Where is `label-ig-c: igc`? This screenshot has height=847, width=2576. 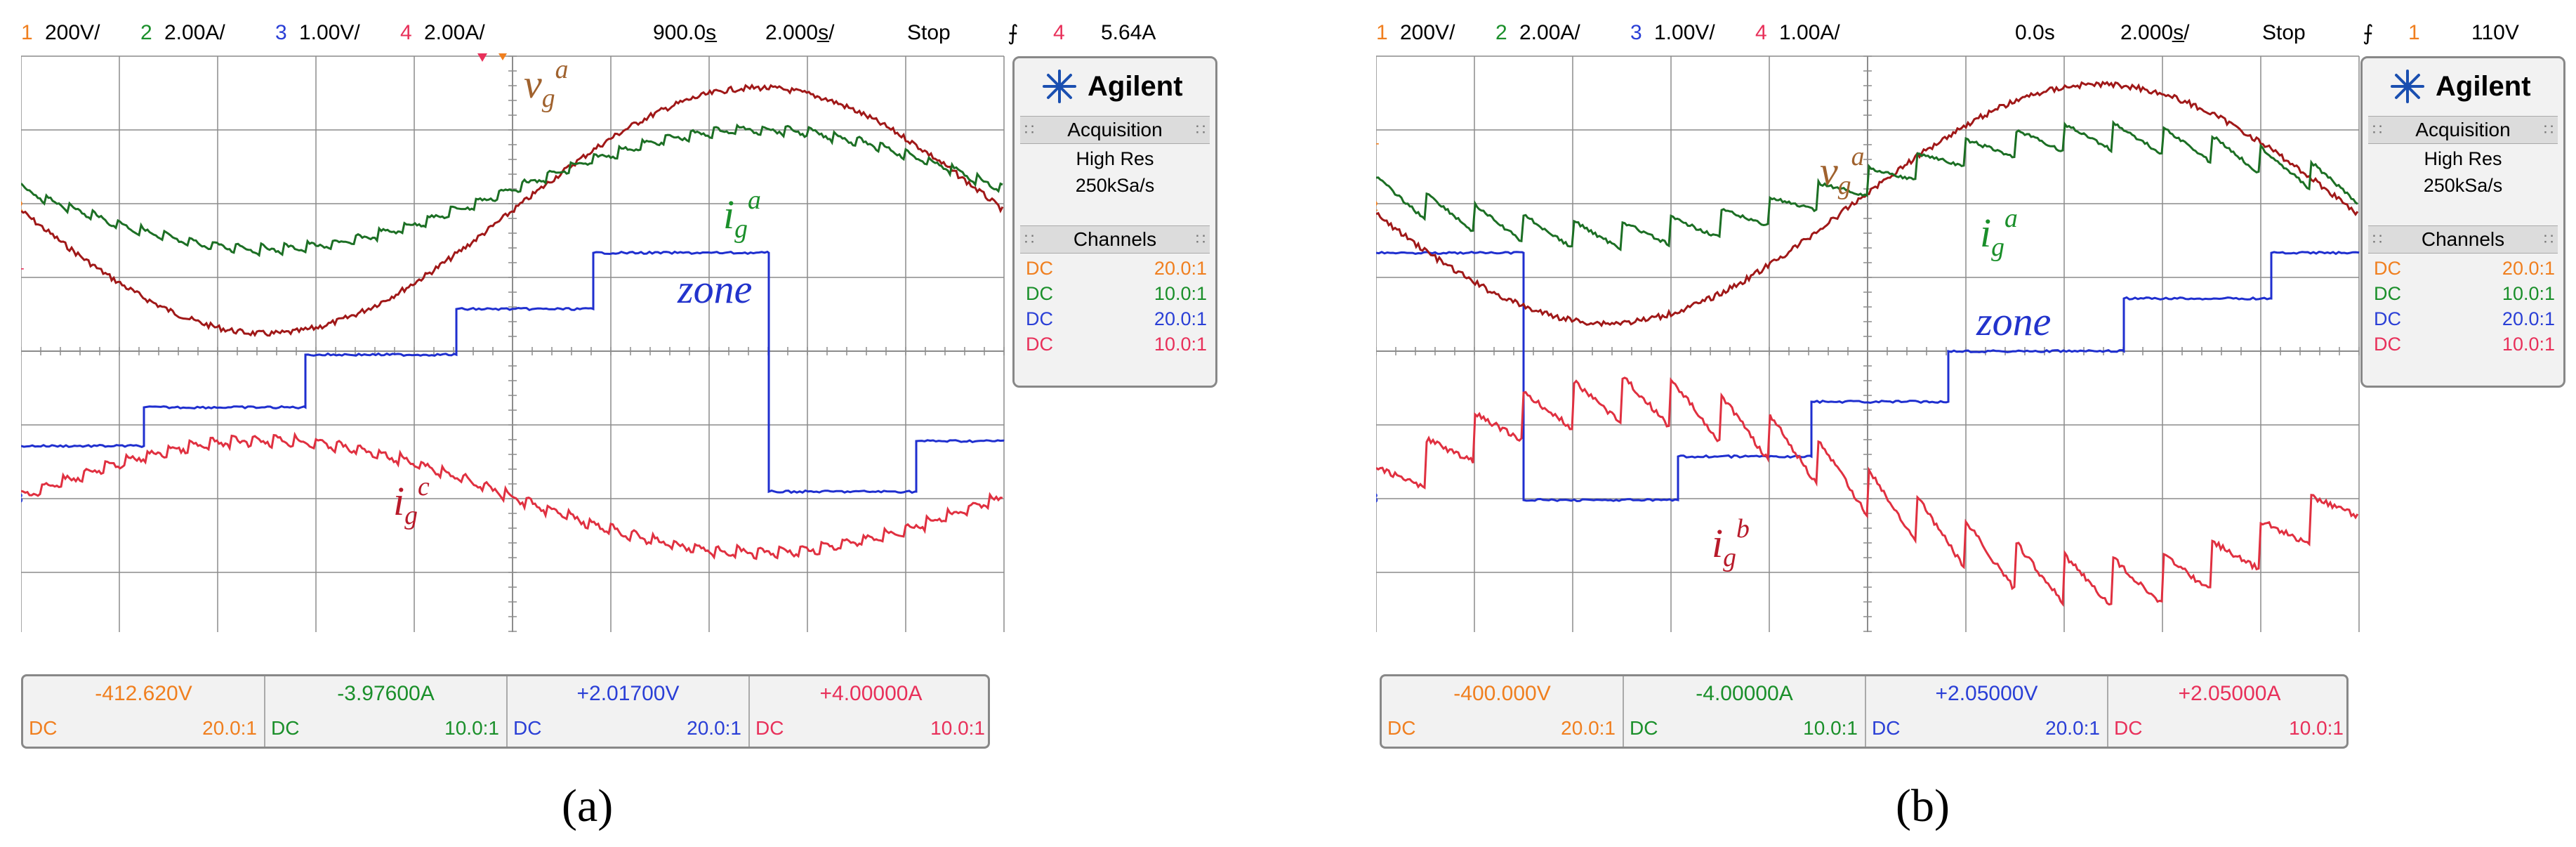 label-ig-c: igc is located at coordinates (411, 501).